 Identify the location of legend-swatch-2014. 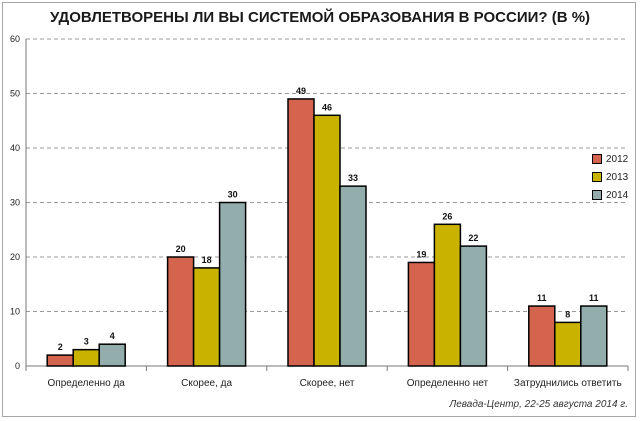
(597, 195).